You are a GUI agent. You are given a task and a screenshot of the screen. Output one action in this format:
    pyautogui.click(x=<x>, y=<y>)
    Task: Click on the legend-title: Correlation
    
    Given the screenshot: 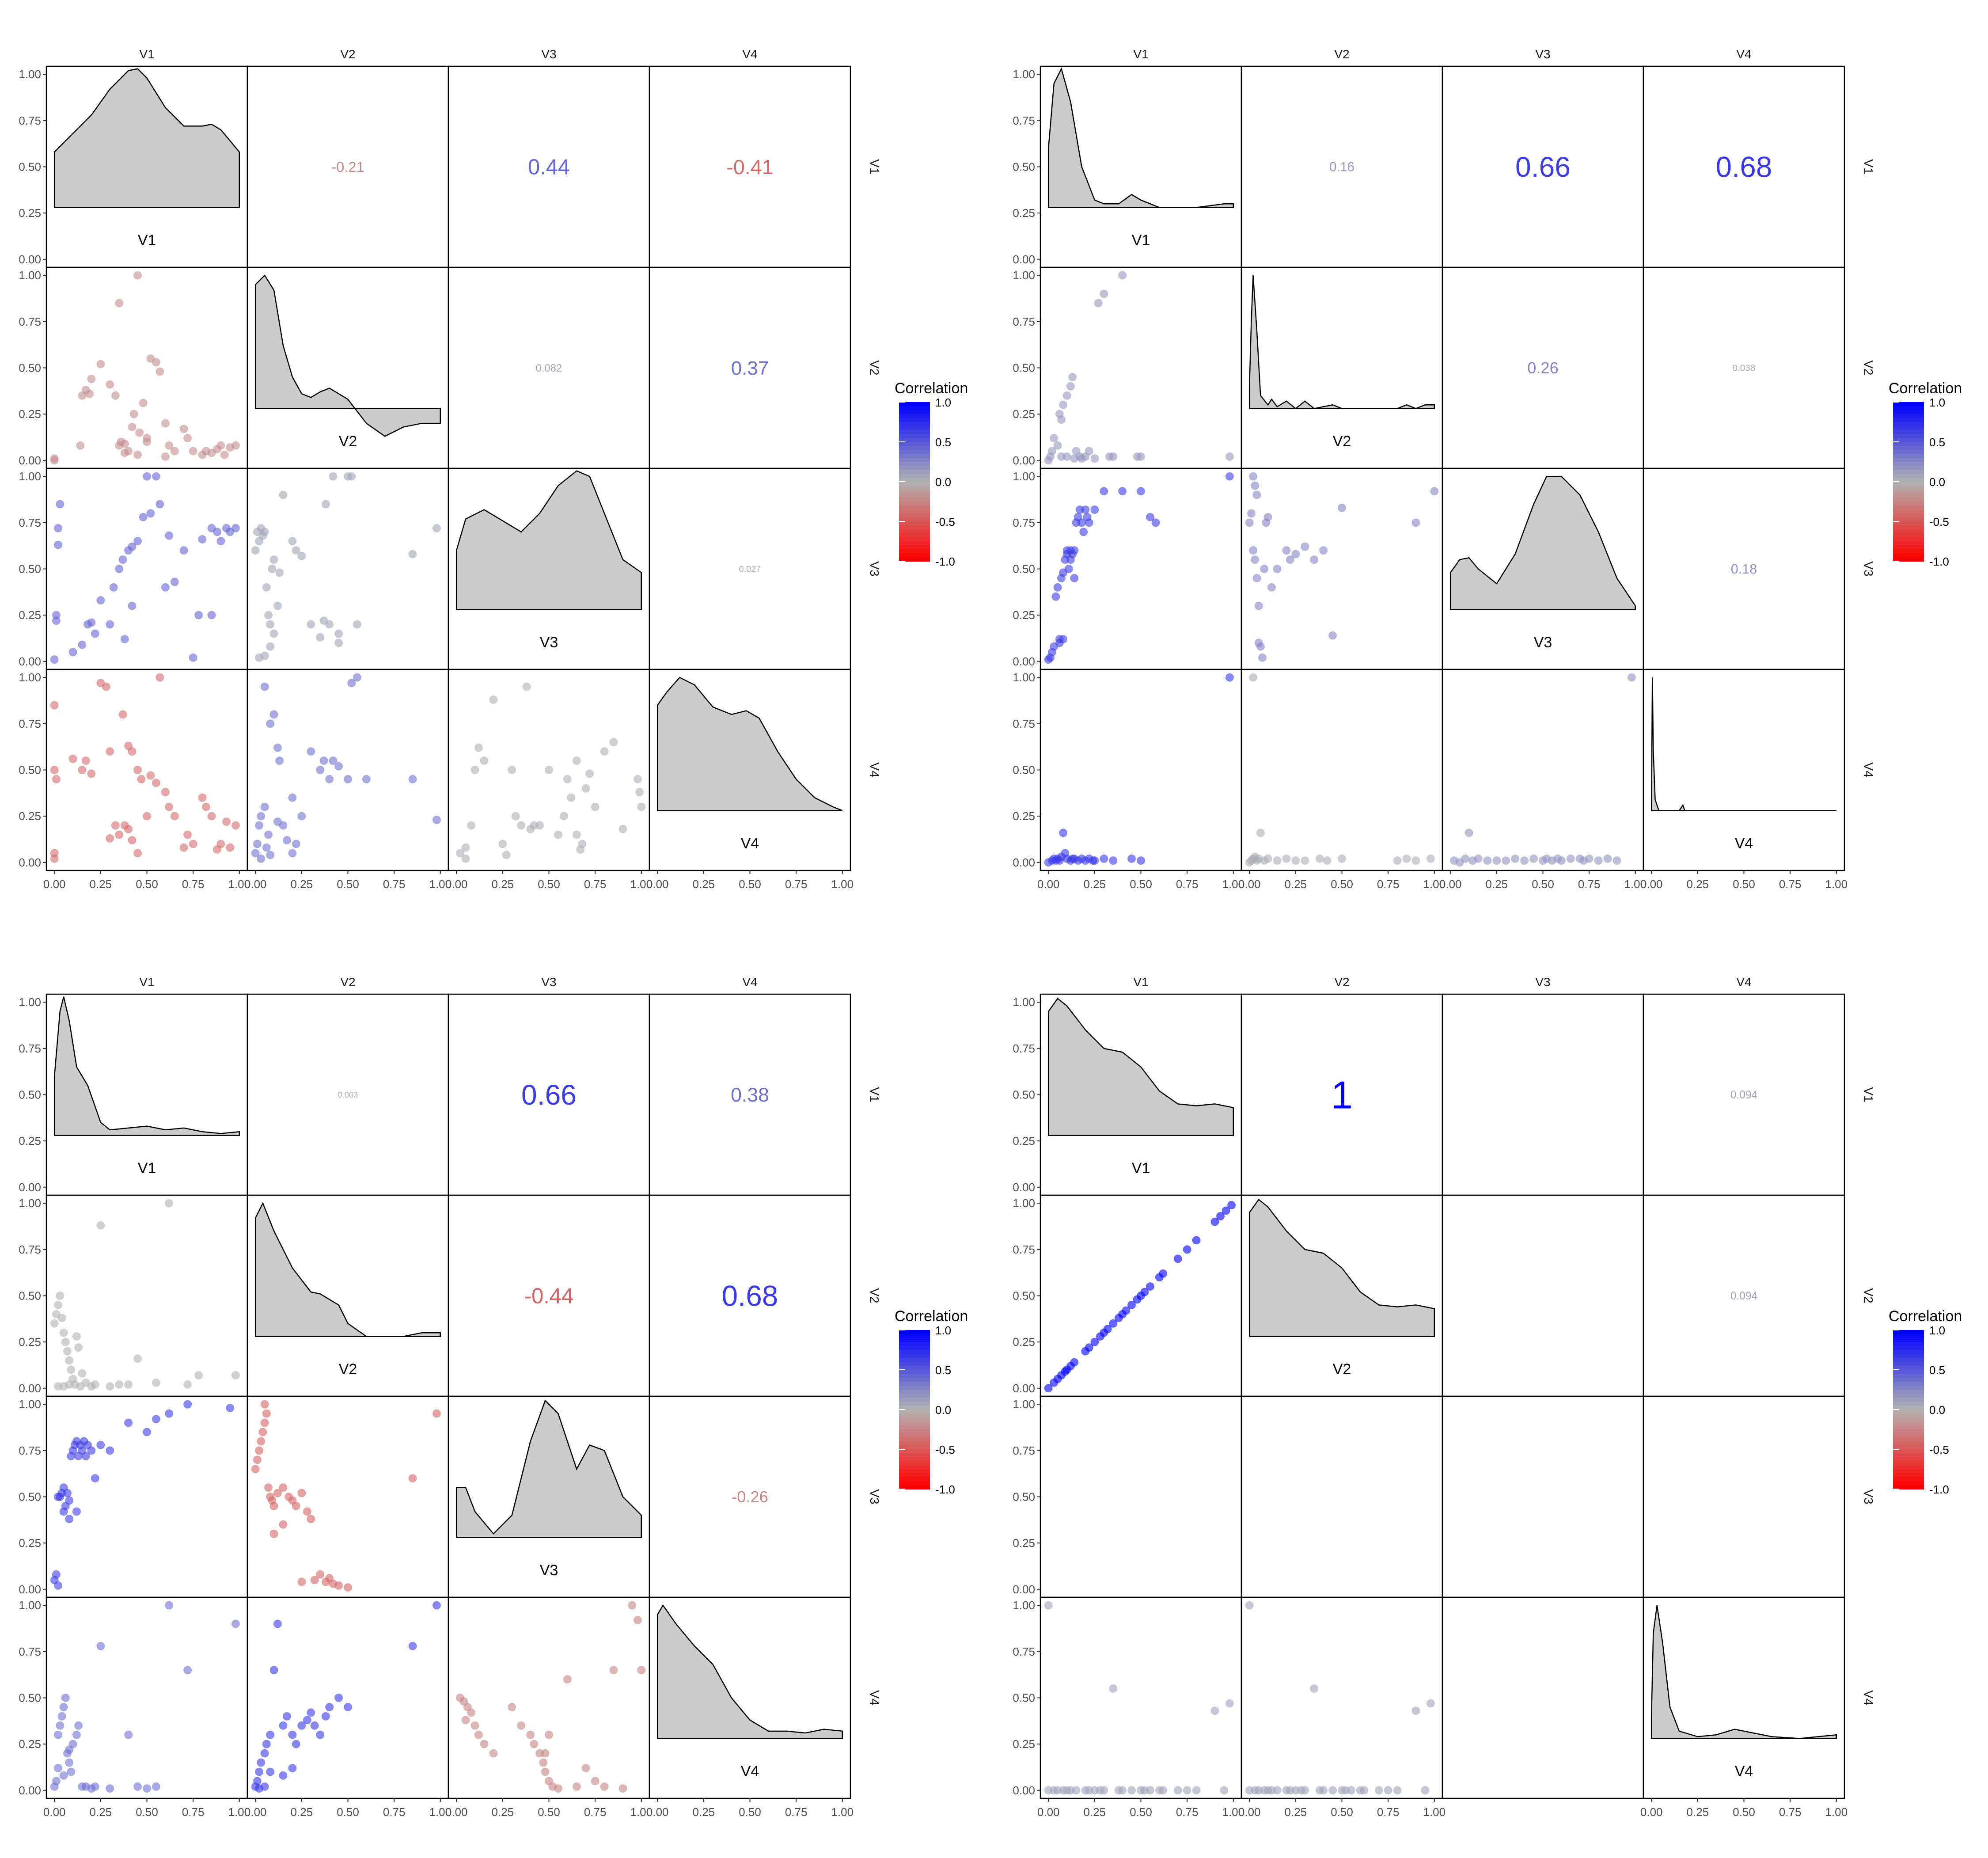 What is the action you would take?
    pyautogui.click(x=1925, y=1316)
    